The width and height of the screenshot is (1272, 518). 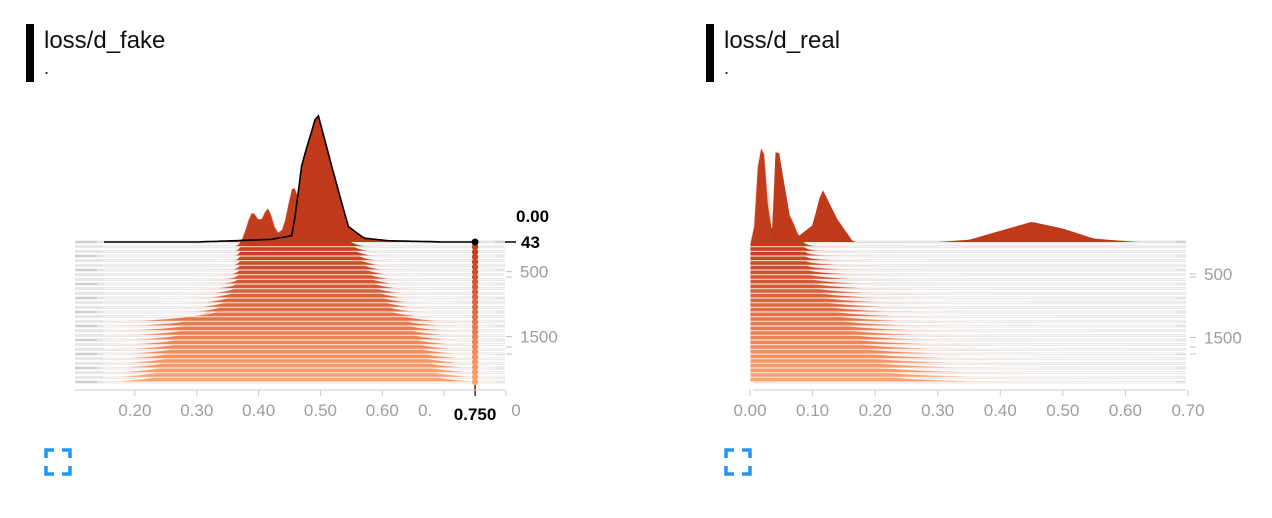 I want to click on hover-outline, so click(x=288, y=178).